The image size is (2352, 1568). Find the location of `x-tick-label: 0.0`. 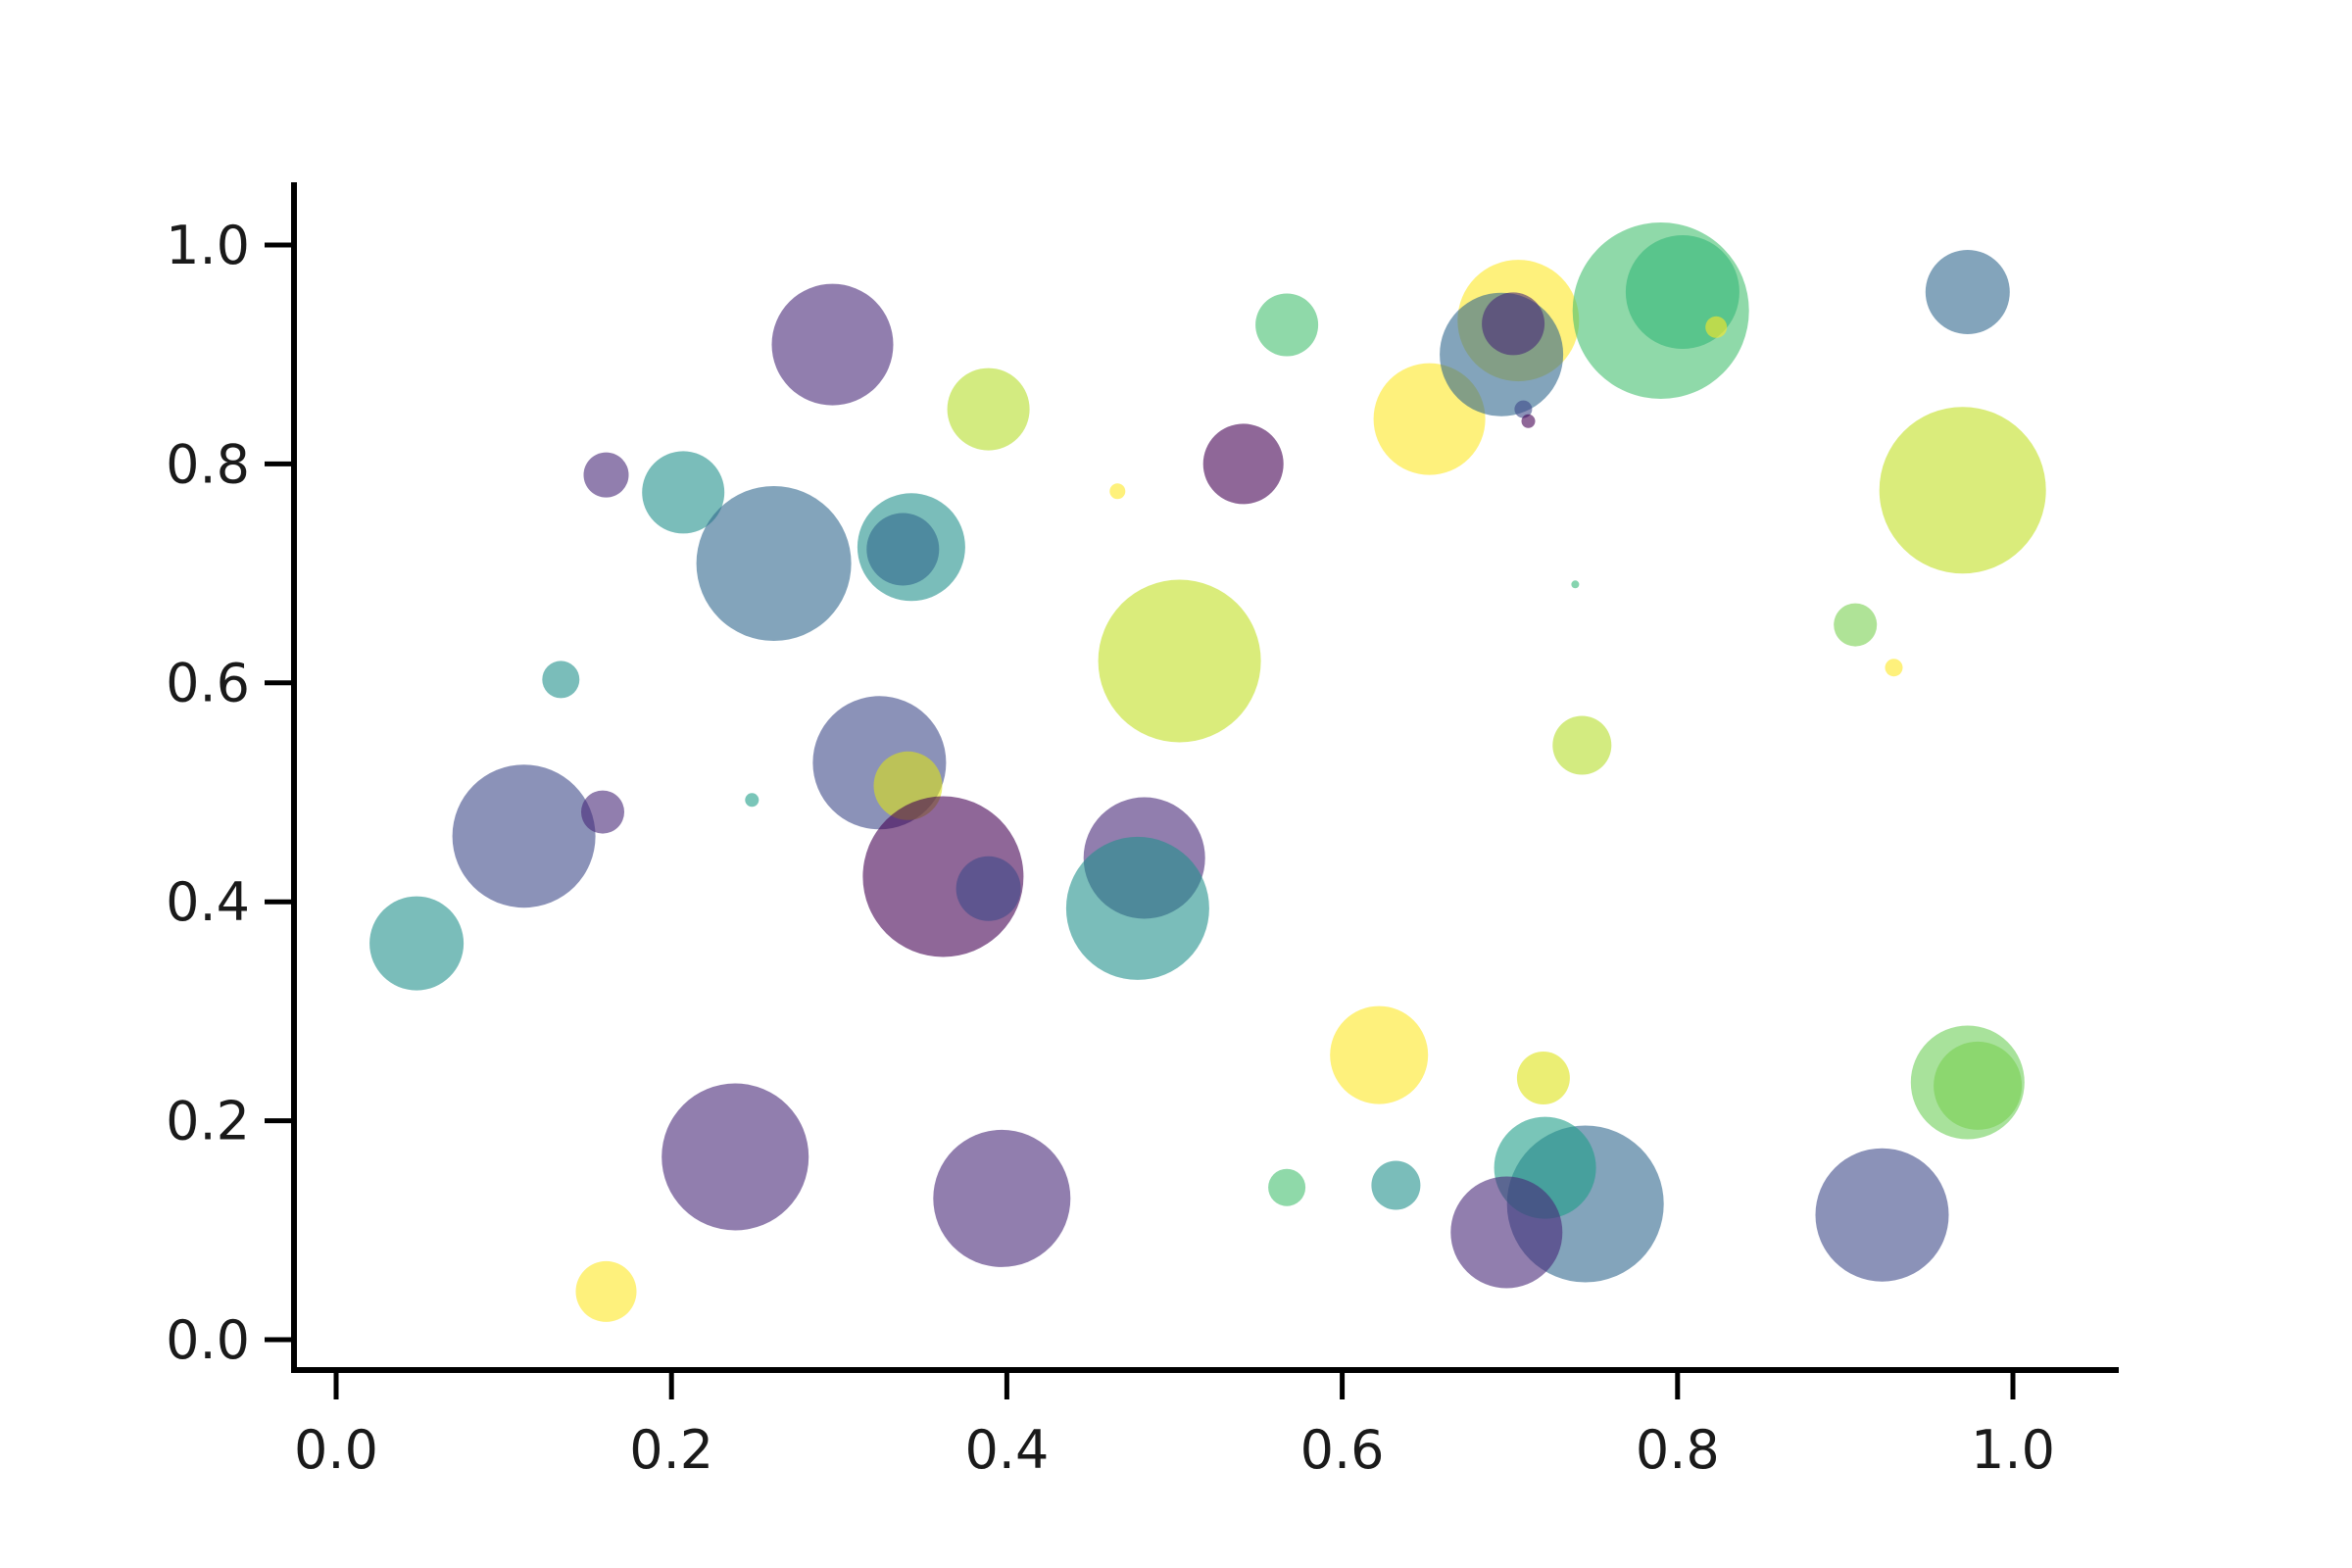

x-tick-label: 0.0 is located at coordinates (336, 1450).